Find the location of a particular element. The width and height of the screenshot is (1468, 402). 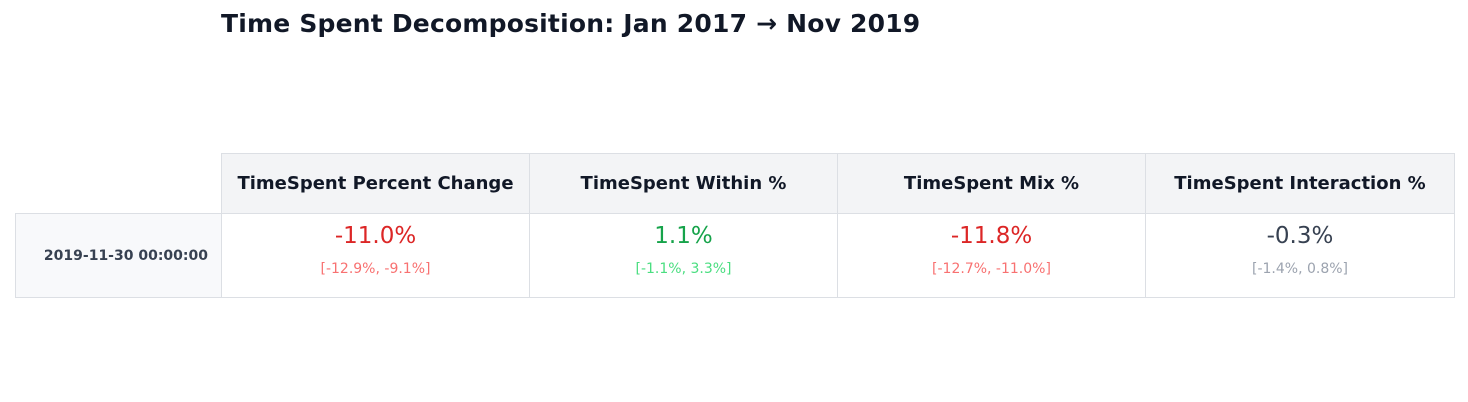

column-header-percent-change: TimeSpent Percent Change is located at coordinates (375, 183).